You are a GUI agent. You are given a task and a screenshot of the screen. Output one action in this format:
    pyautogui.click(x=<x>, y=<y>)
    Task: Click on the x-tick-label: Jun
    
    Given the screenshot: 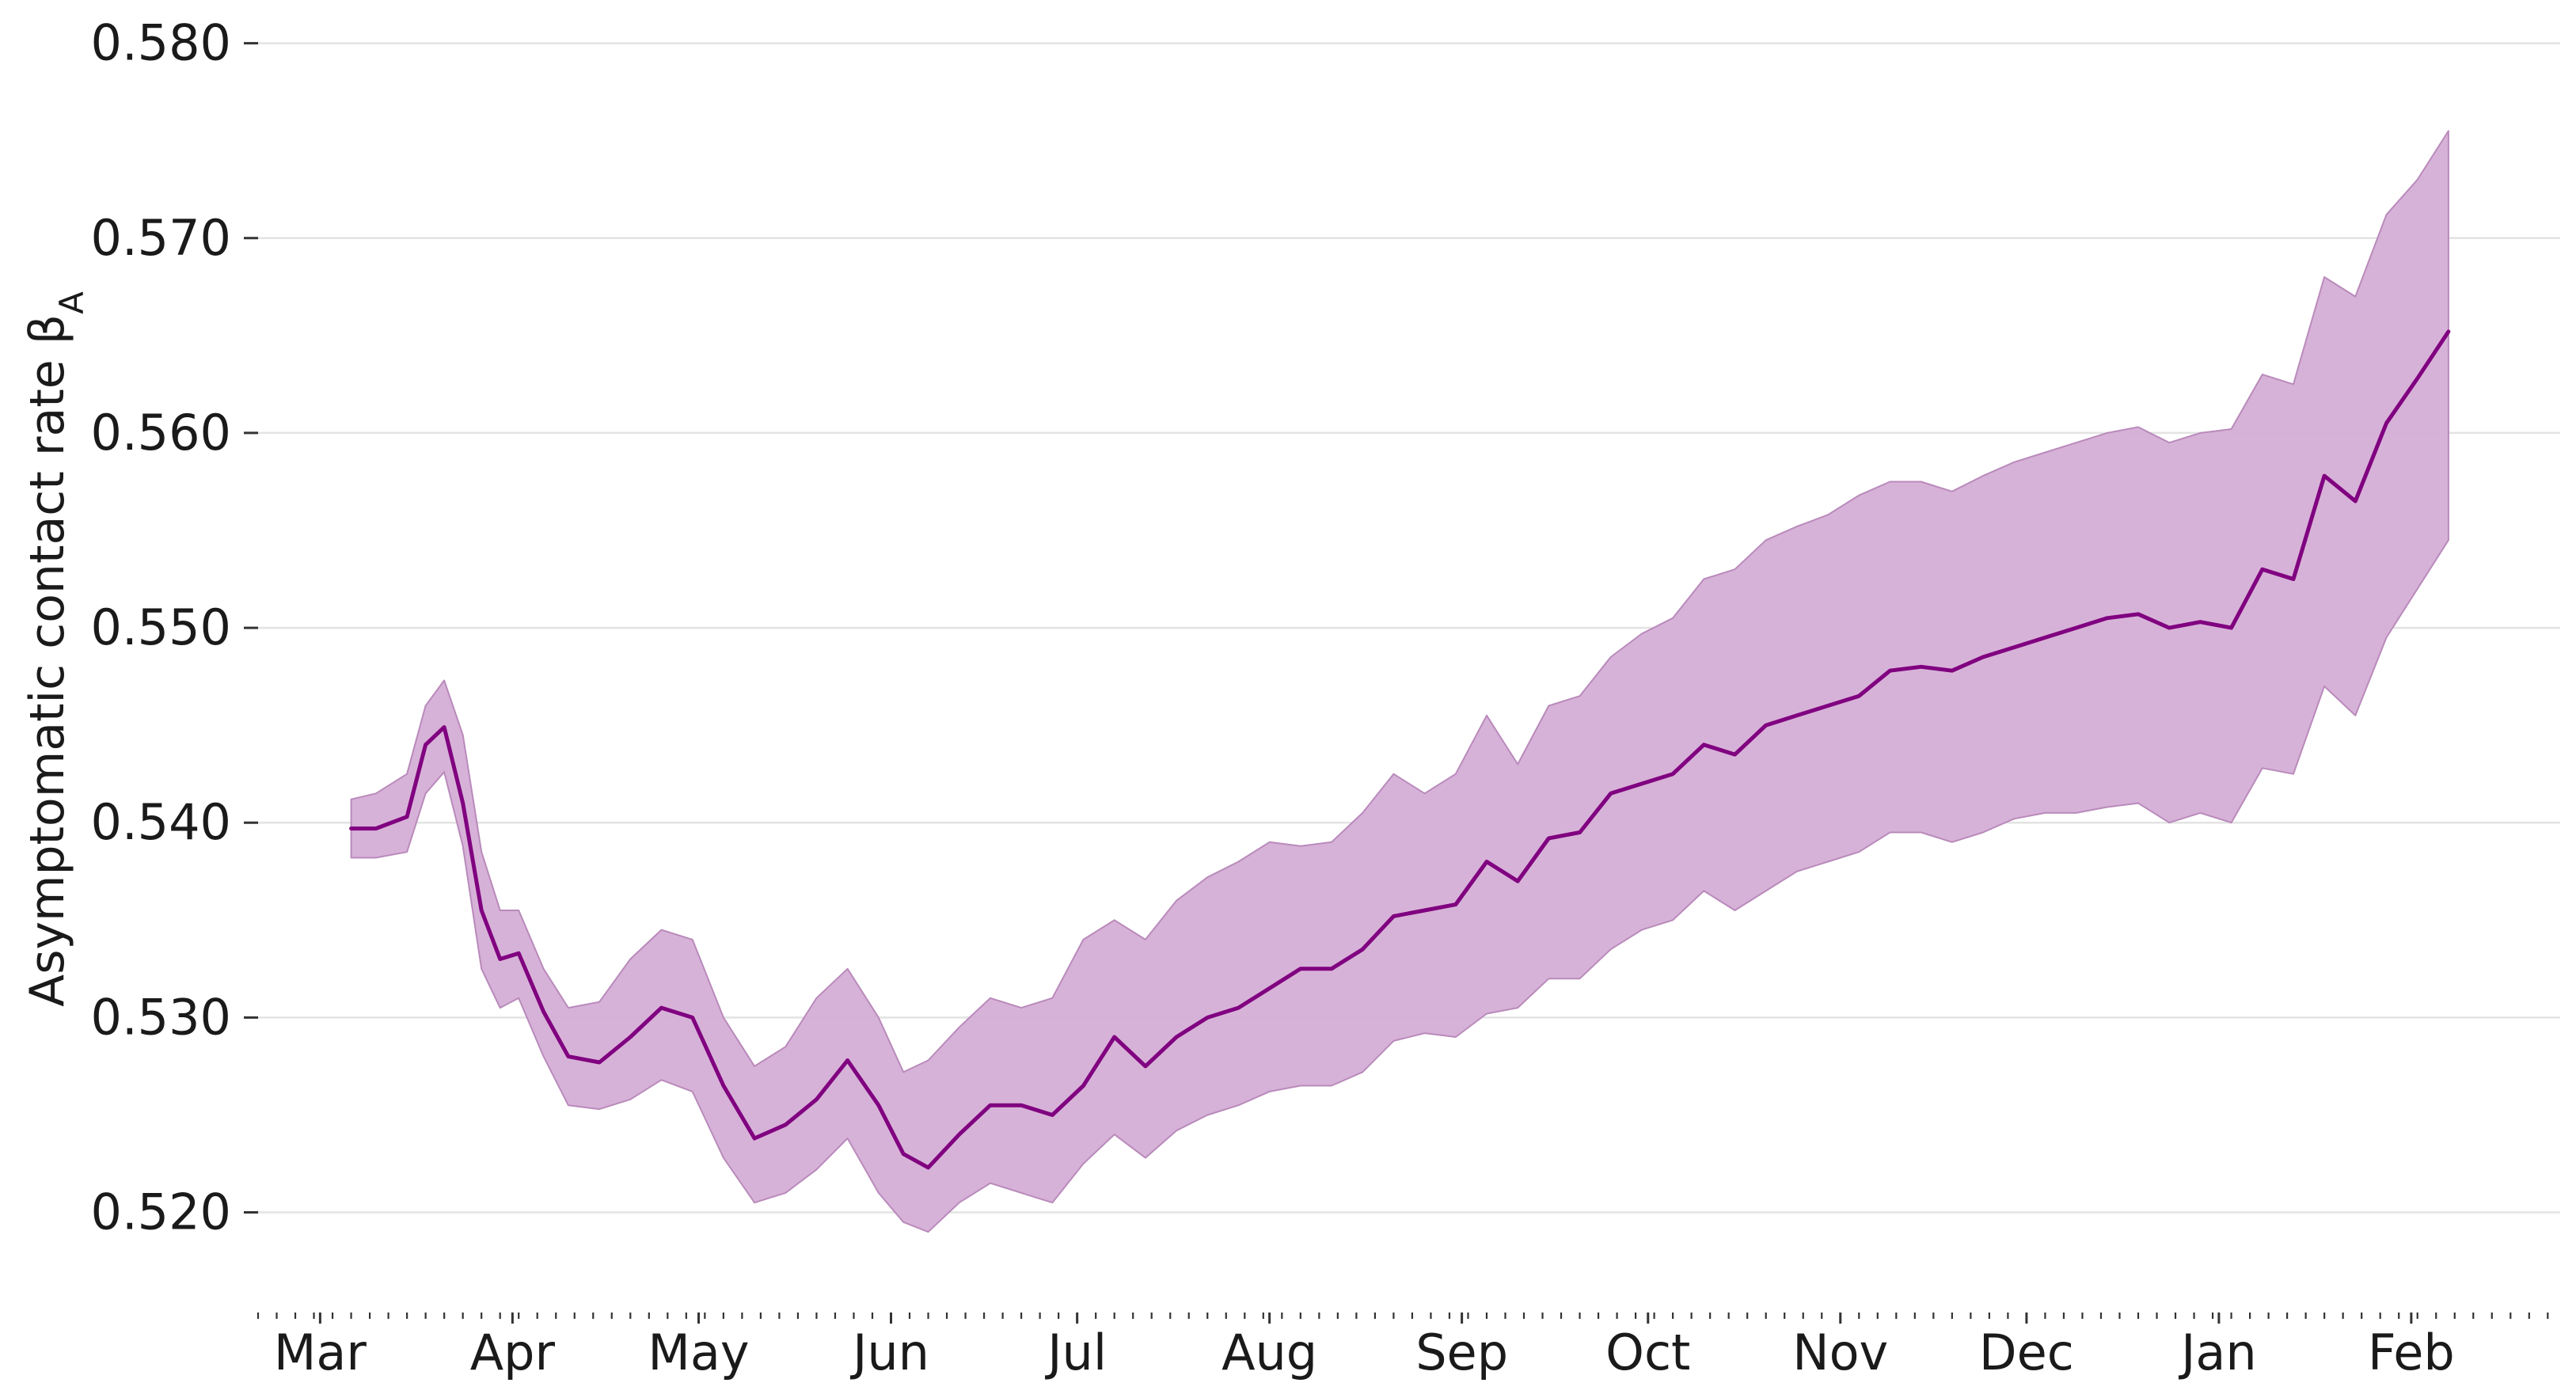 What is the action you would take?
    pyautogui.click(x=889, y=1352)
    